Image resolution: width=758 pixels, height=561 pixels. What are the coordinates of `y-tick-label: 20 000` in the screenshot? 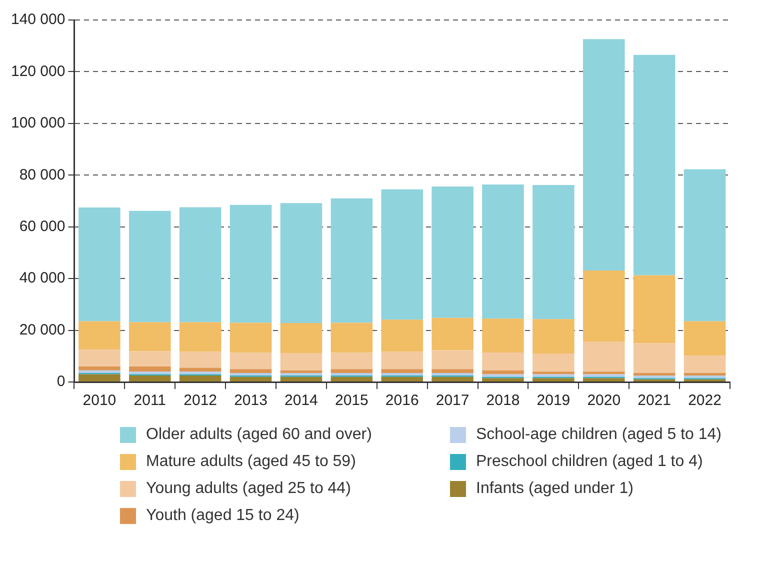 It's located at (42, 329).